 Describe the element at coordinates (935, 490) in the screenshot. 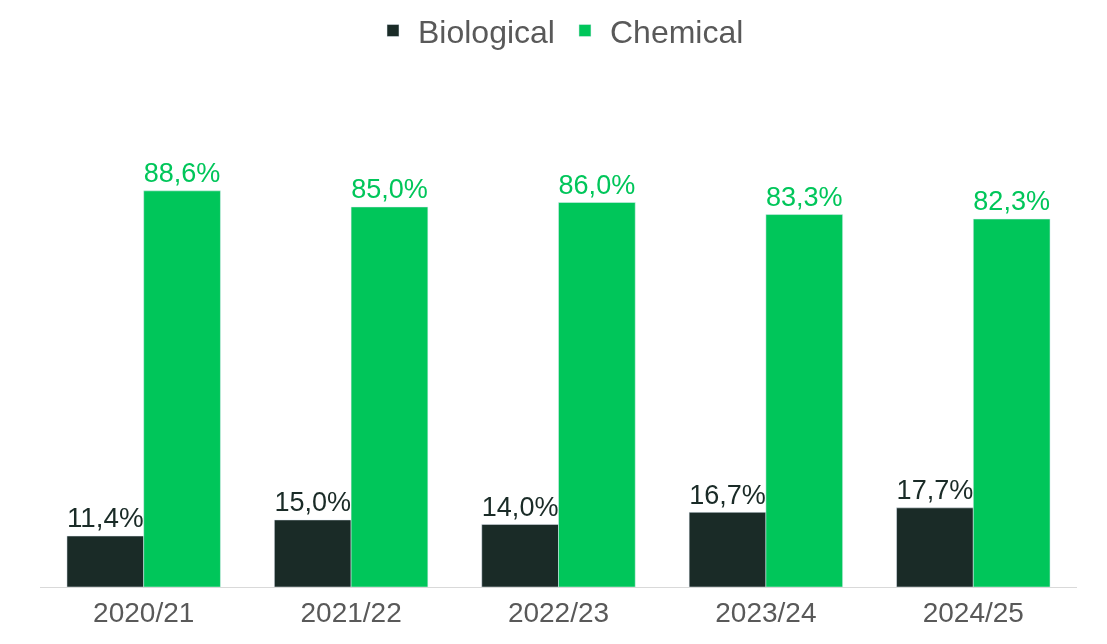

I see `data-label: 17,7%` at that location.